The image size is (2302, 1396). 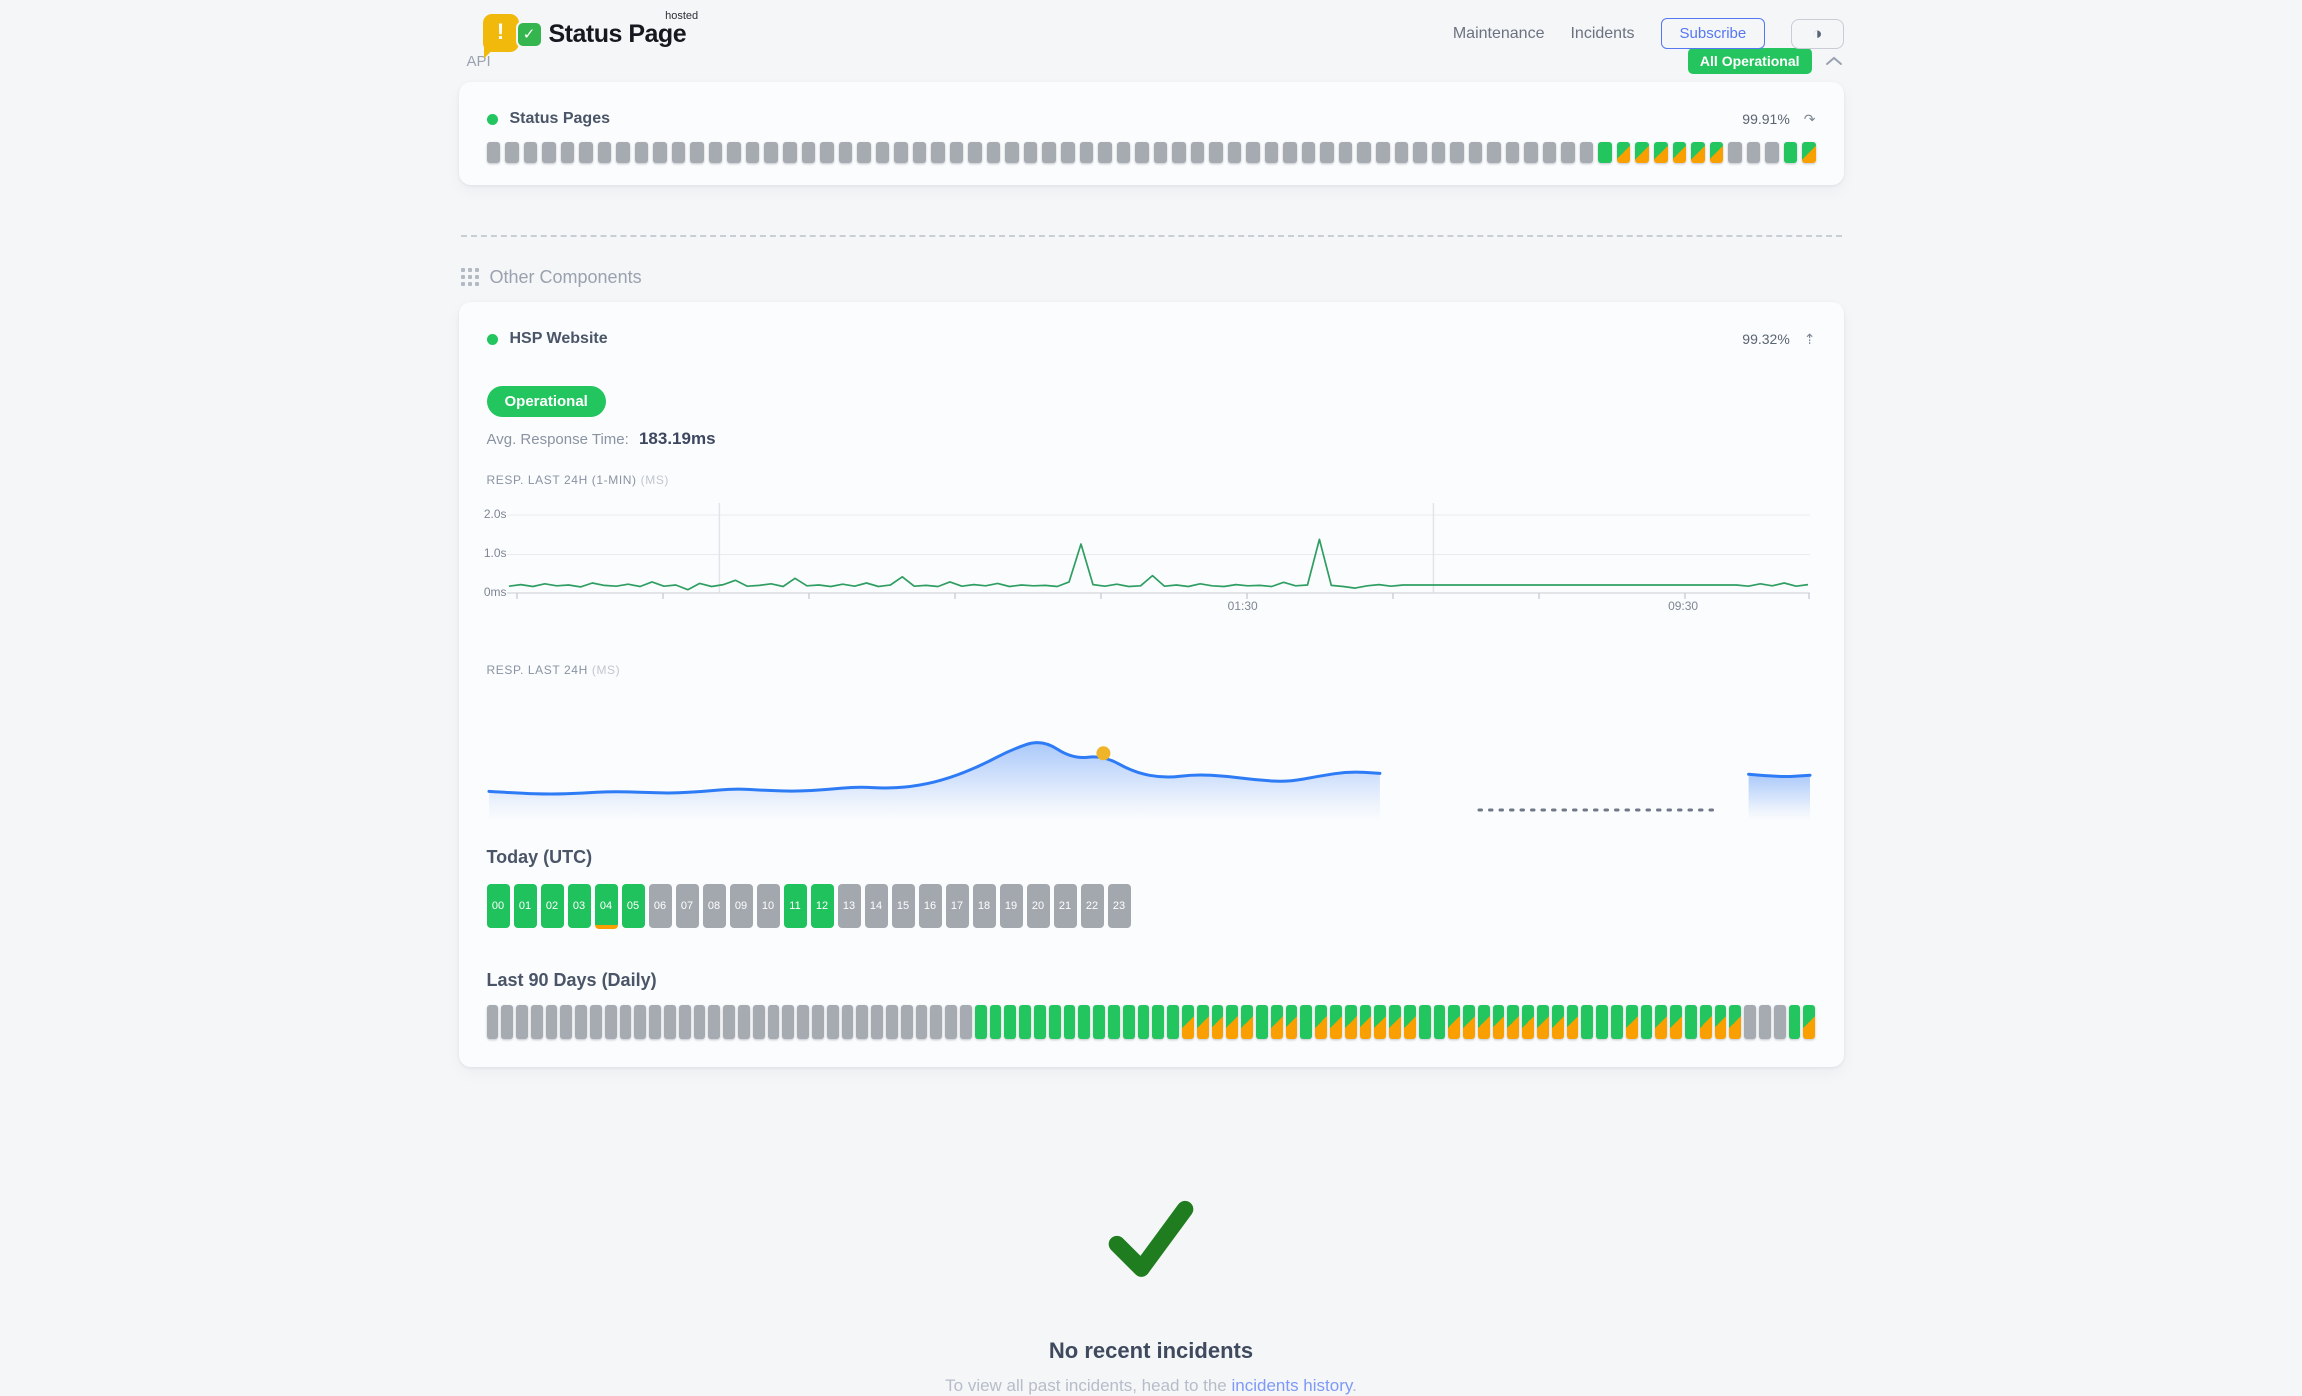 What do you see at coordinates (498, 906) in the screenshot?
I see `hour-block-00: 00` at bounding box center [498, 906].